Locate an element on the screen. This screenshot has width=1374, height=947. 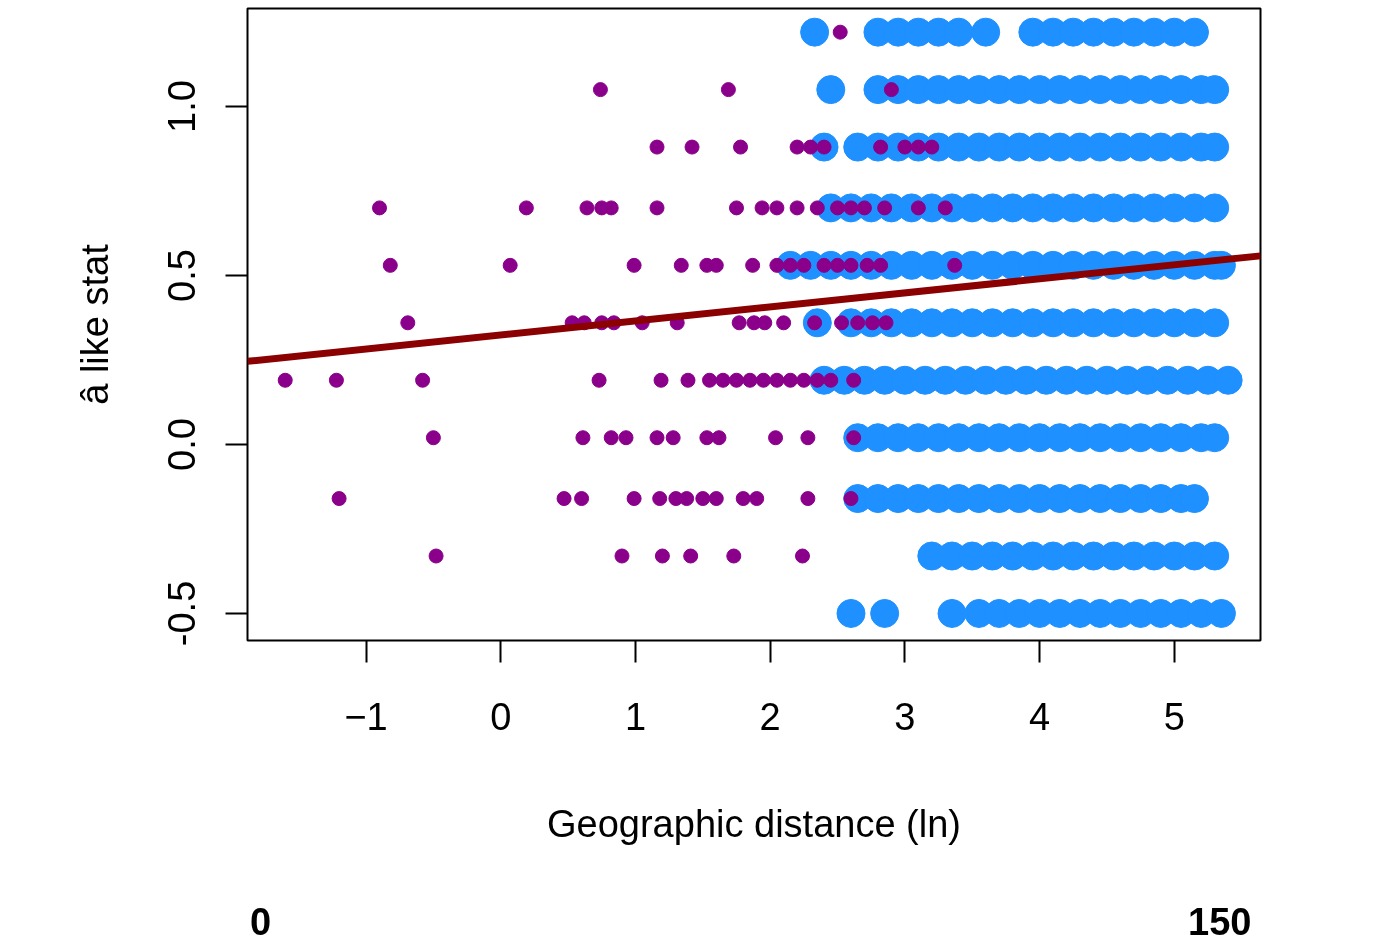
y-axis-title: â like stat is located at coordinates (94, 324).